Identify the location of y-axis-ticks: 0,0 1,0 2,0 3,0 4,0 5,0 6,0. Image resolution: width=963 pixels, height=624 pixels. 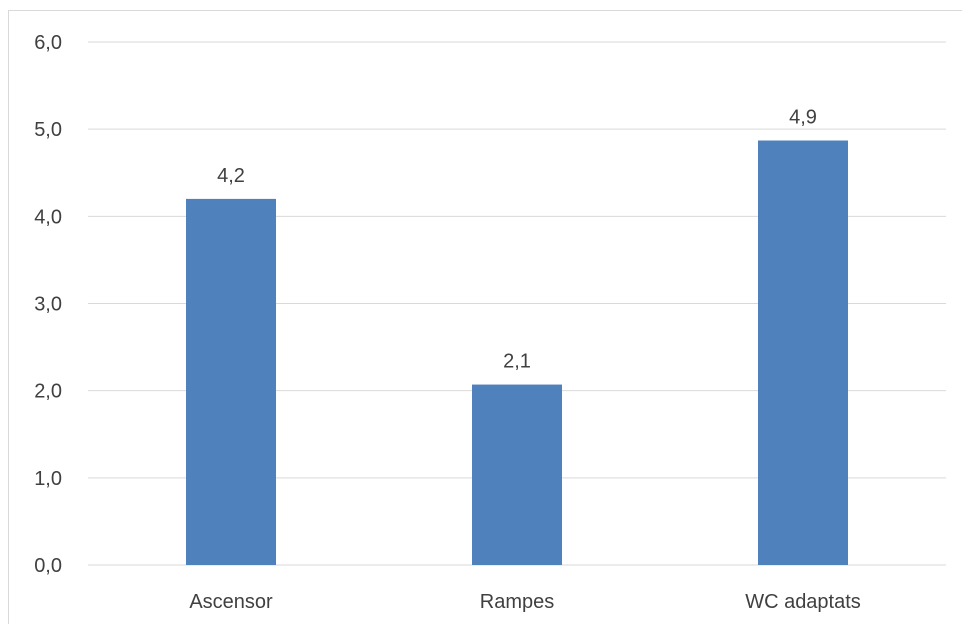
(48, 304).